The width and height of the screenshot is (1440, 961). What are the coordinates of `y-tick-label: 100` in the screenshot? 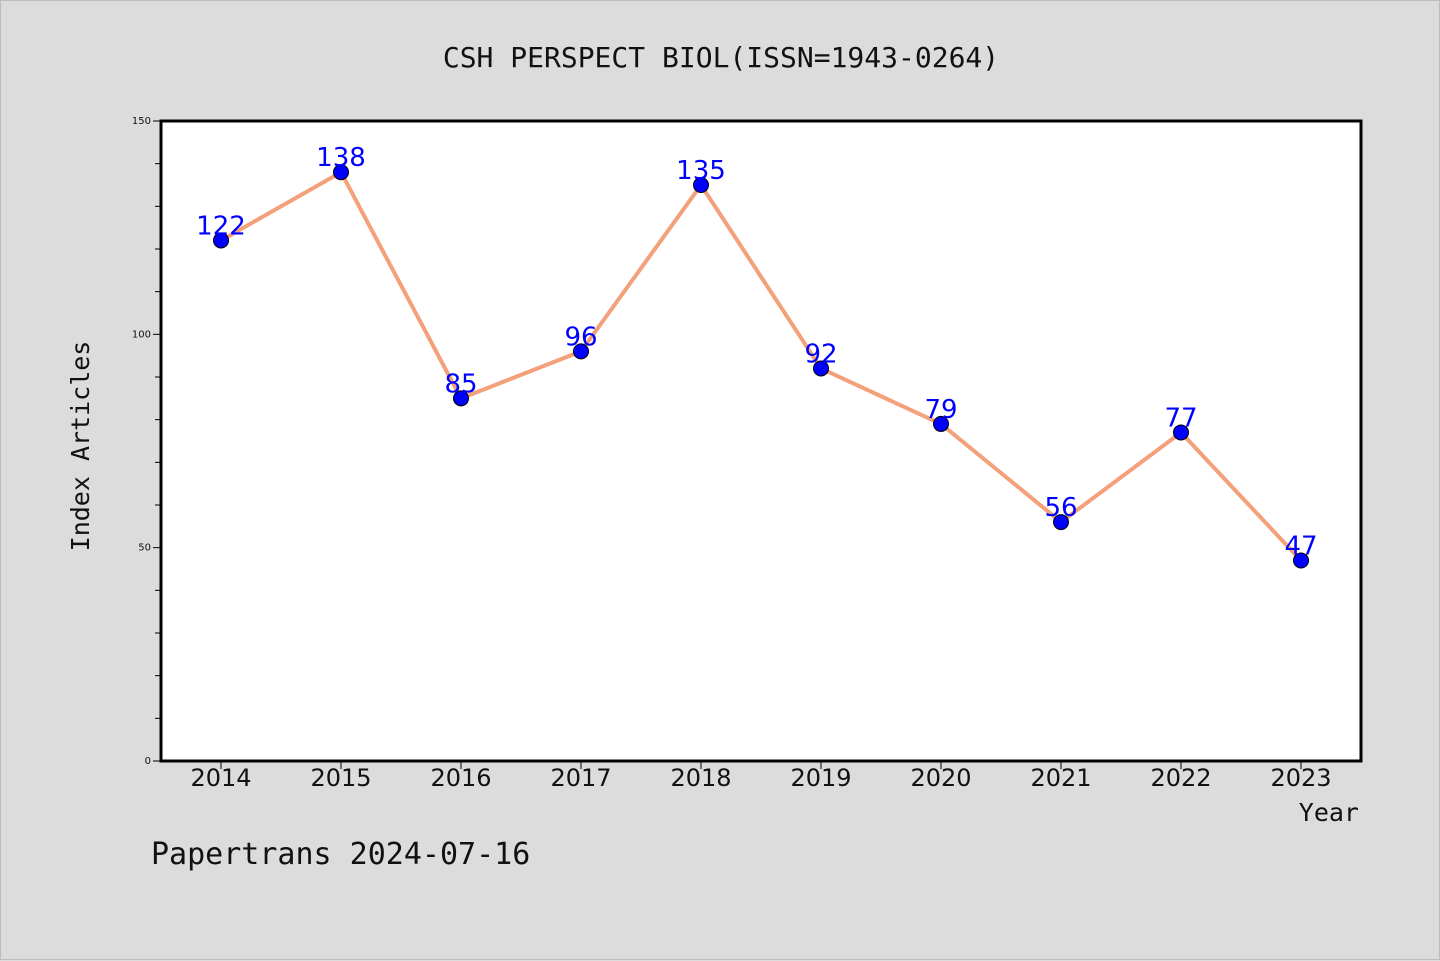 It's located at (141, 334).